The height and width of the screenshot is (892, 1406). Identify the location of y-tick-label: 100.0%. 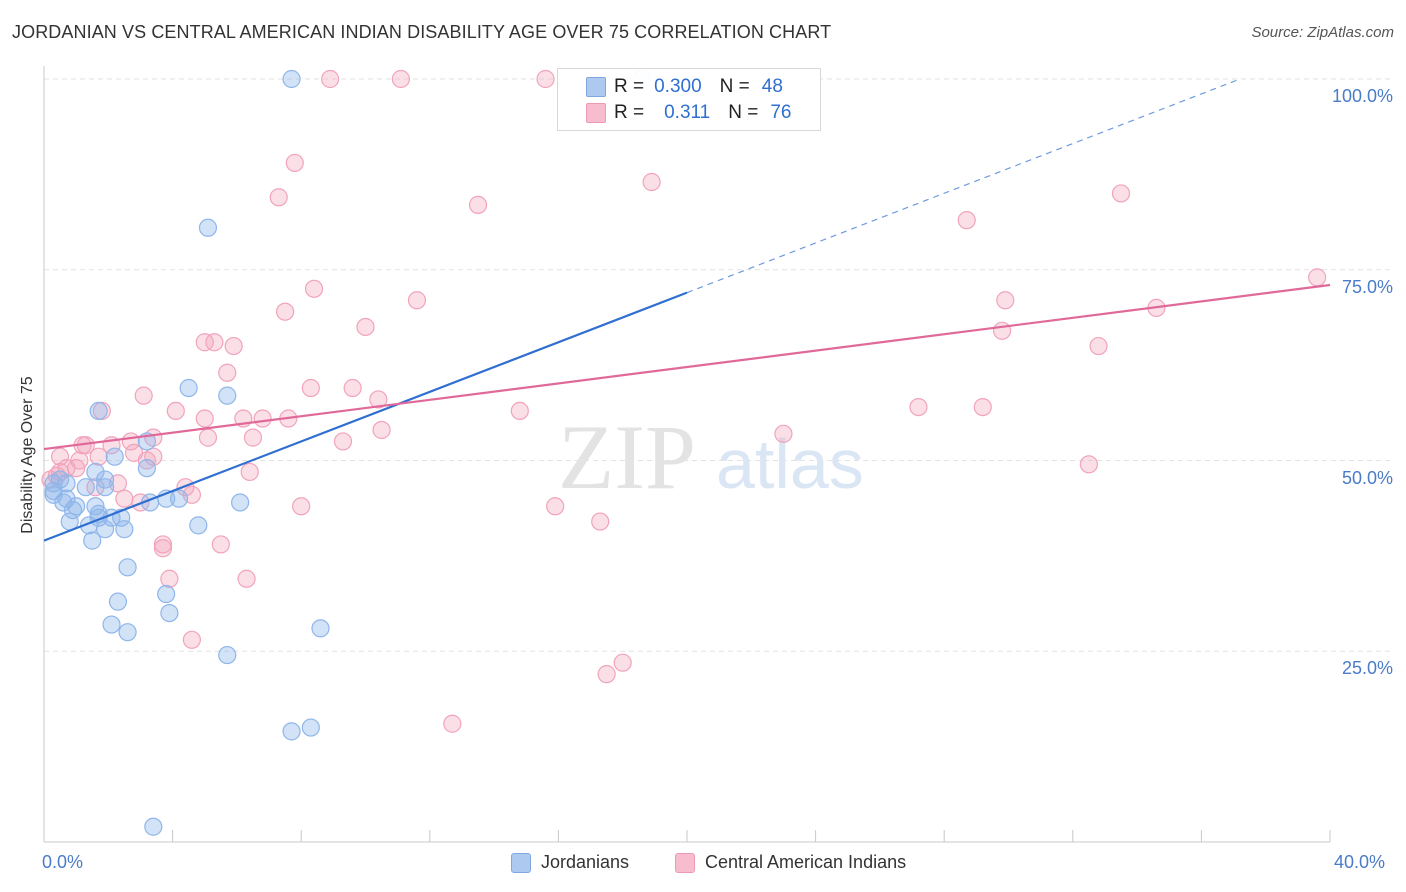
(1362, 96).